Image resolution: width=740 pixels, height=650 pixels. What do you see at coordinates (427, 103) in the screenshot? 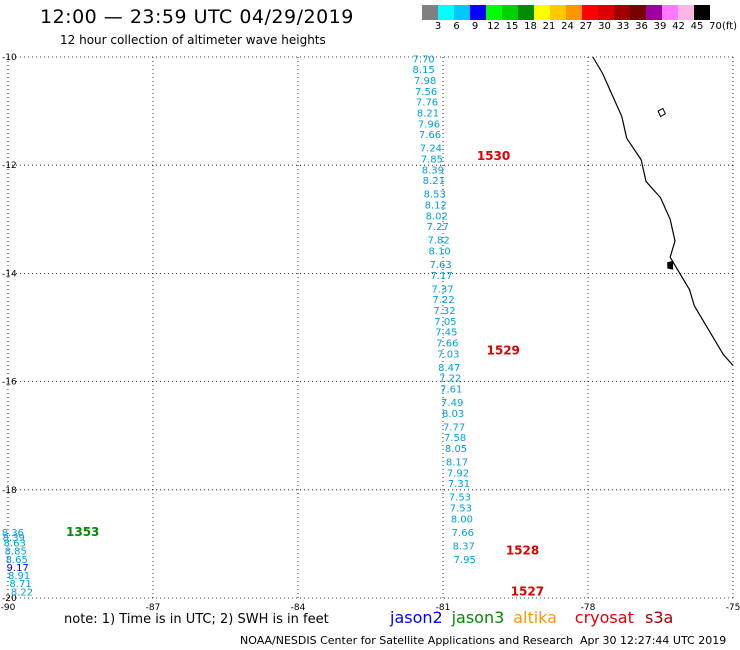
I see `wave-height-value: 7.76` at bounding box center [427, 103].